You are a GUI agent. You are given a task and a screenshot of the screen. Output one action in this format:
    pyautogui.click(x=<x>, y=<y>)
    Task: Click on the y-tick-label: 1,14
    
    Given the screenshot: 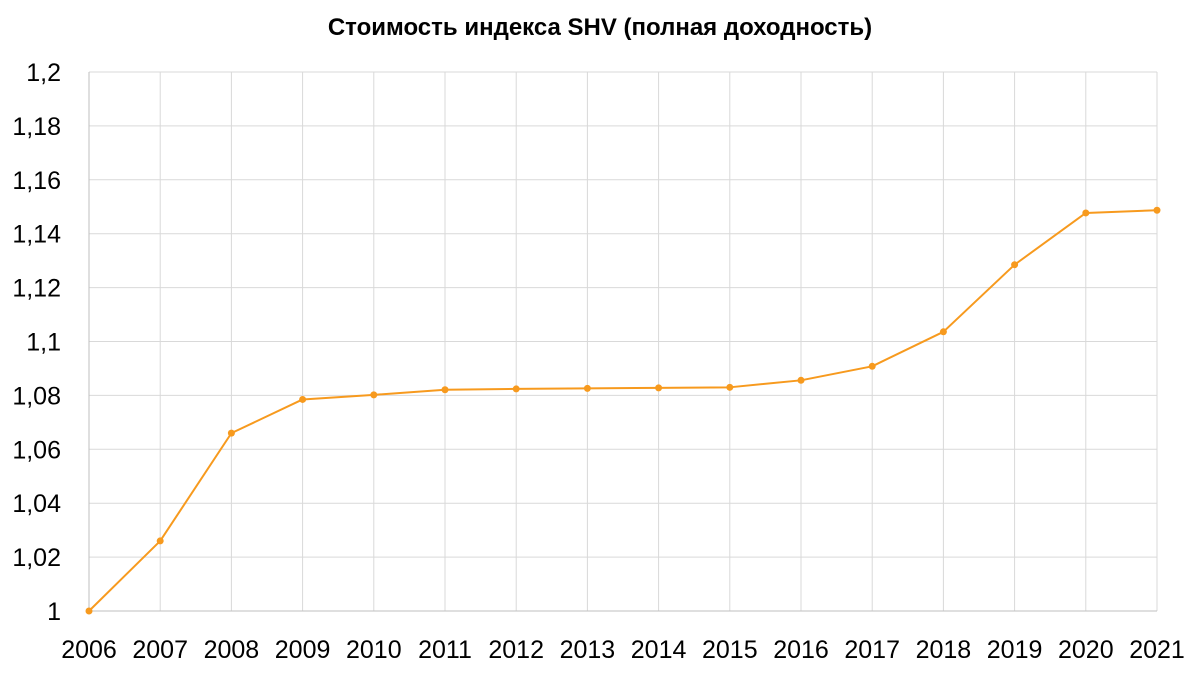 What is the action you would take?
    pyautogui.click(x=36, y=235)
    